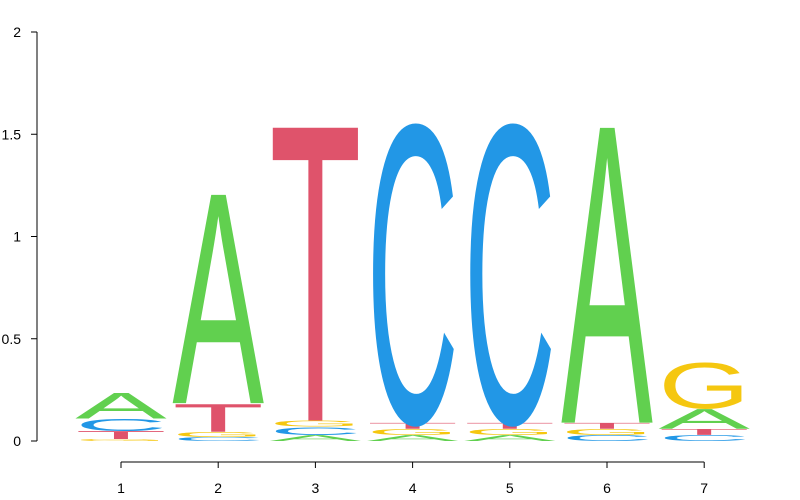  I want to click on x-tick-label: 1, so click(121, 488).